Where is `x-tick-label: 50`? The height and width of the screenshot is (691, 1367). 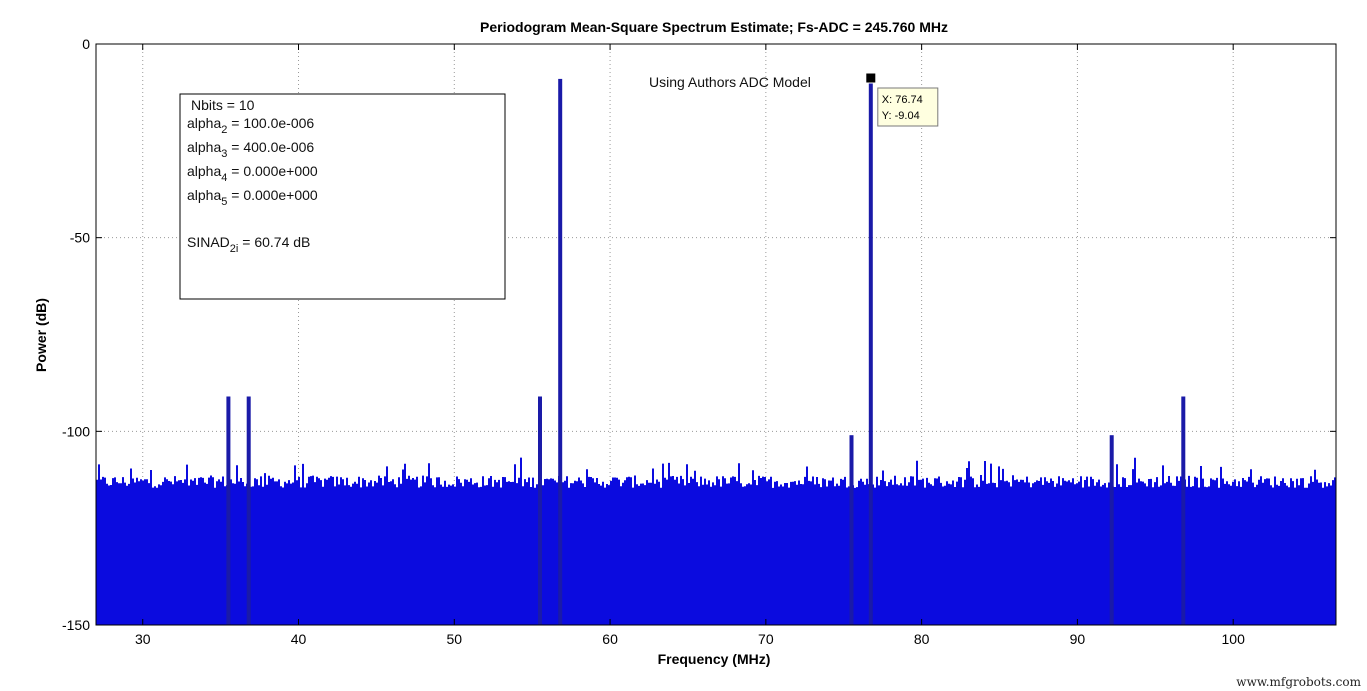 x-tick-label: 50 is located at coordinates (455, 639).